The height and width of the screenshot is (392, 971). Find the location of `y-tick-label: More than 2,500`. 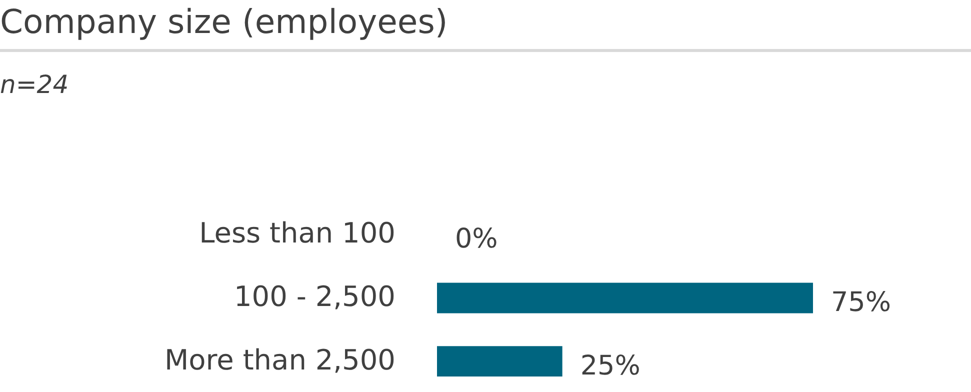

y-tick-label: More than 2,500 is located at coordinates (280, 359).